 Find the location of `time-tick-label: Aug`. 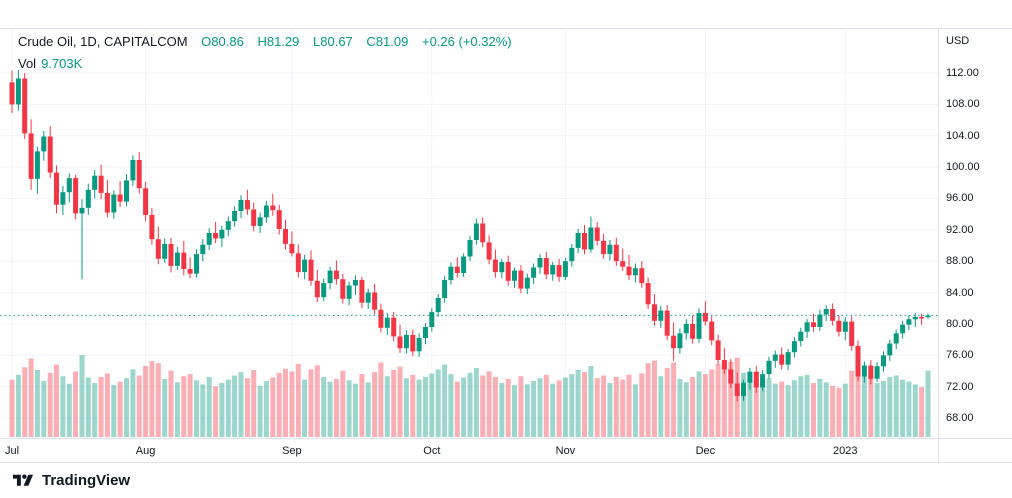

time-tick-label: Aug is located at coordinates (145, 451).